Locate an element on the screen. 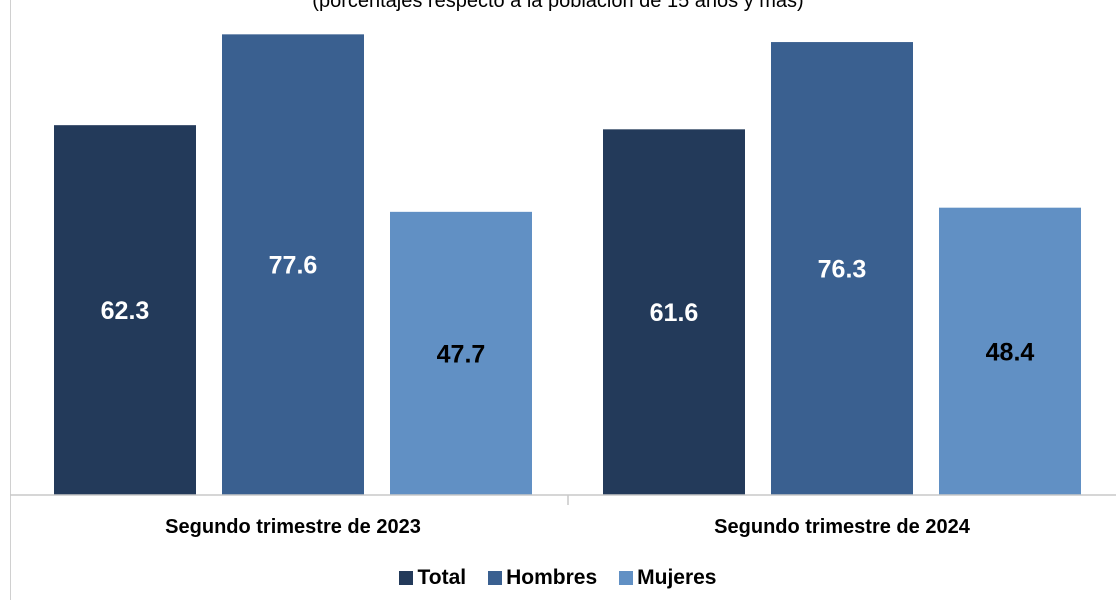 This screenshot has width=1116, height=600. legend-item-mujeres: Mujeres is located at coordinates (668, 578).